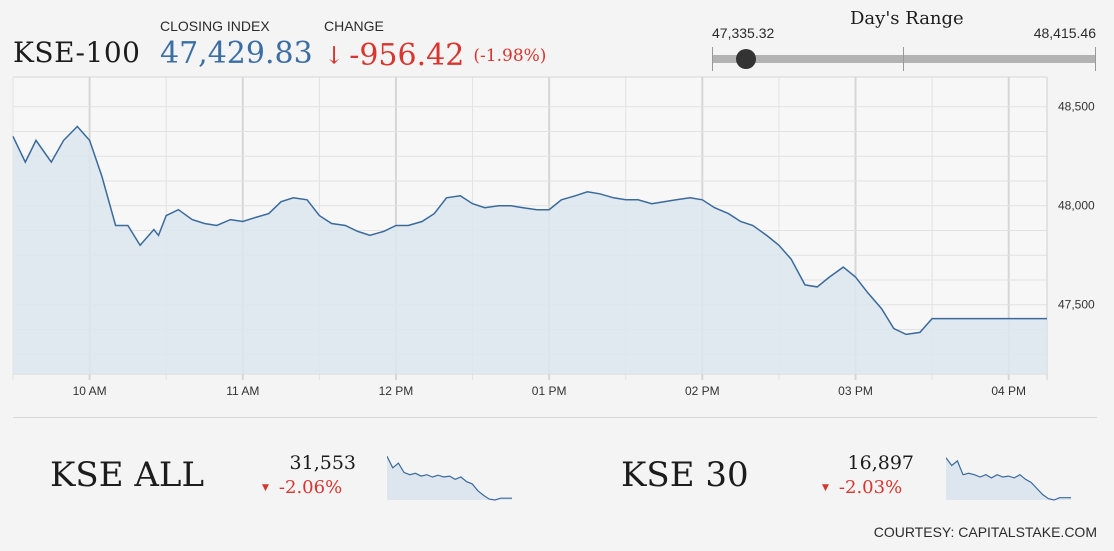 The height and width of the screenshot is (551, 1114). Describe the element at coordinates (322, 463) in the screenshot. I see `mini-index-value: 31,553` at that location.